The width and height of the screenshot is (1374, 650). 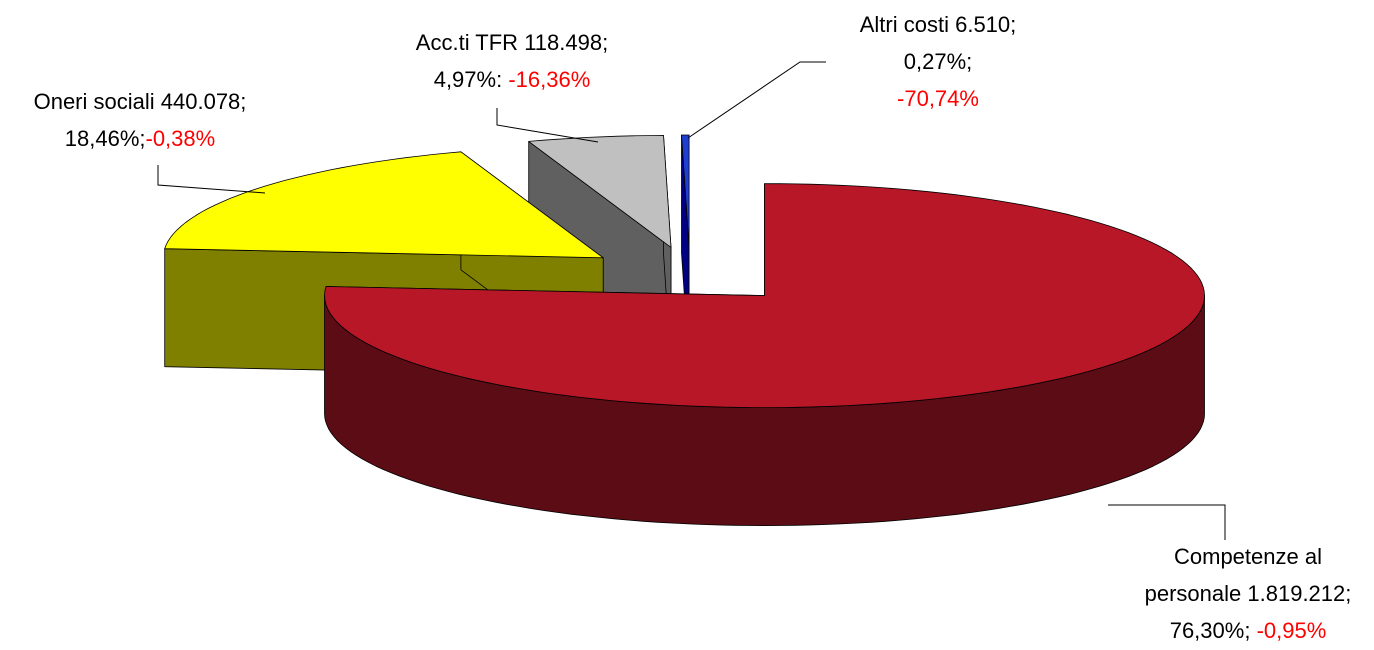 What do you see at coordinates (180, 138) in the screenshot?
I see `change-label: -0,38%` at bounding box center [180, 138].